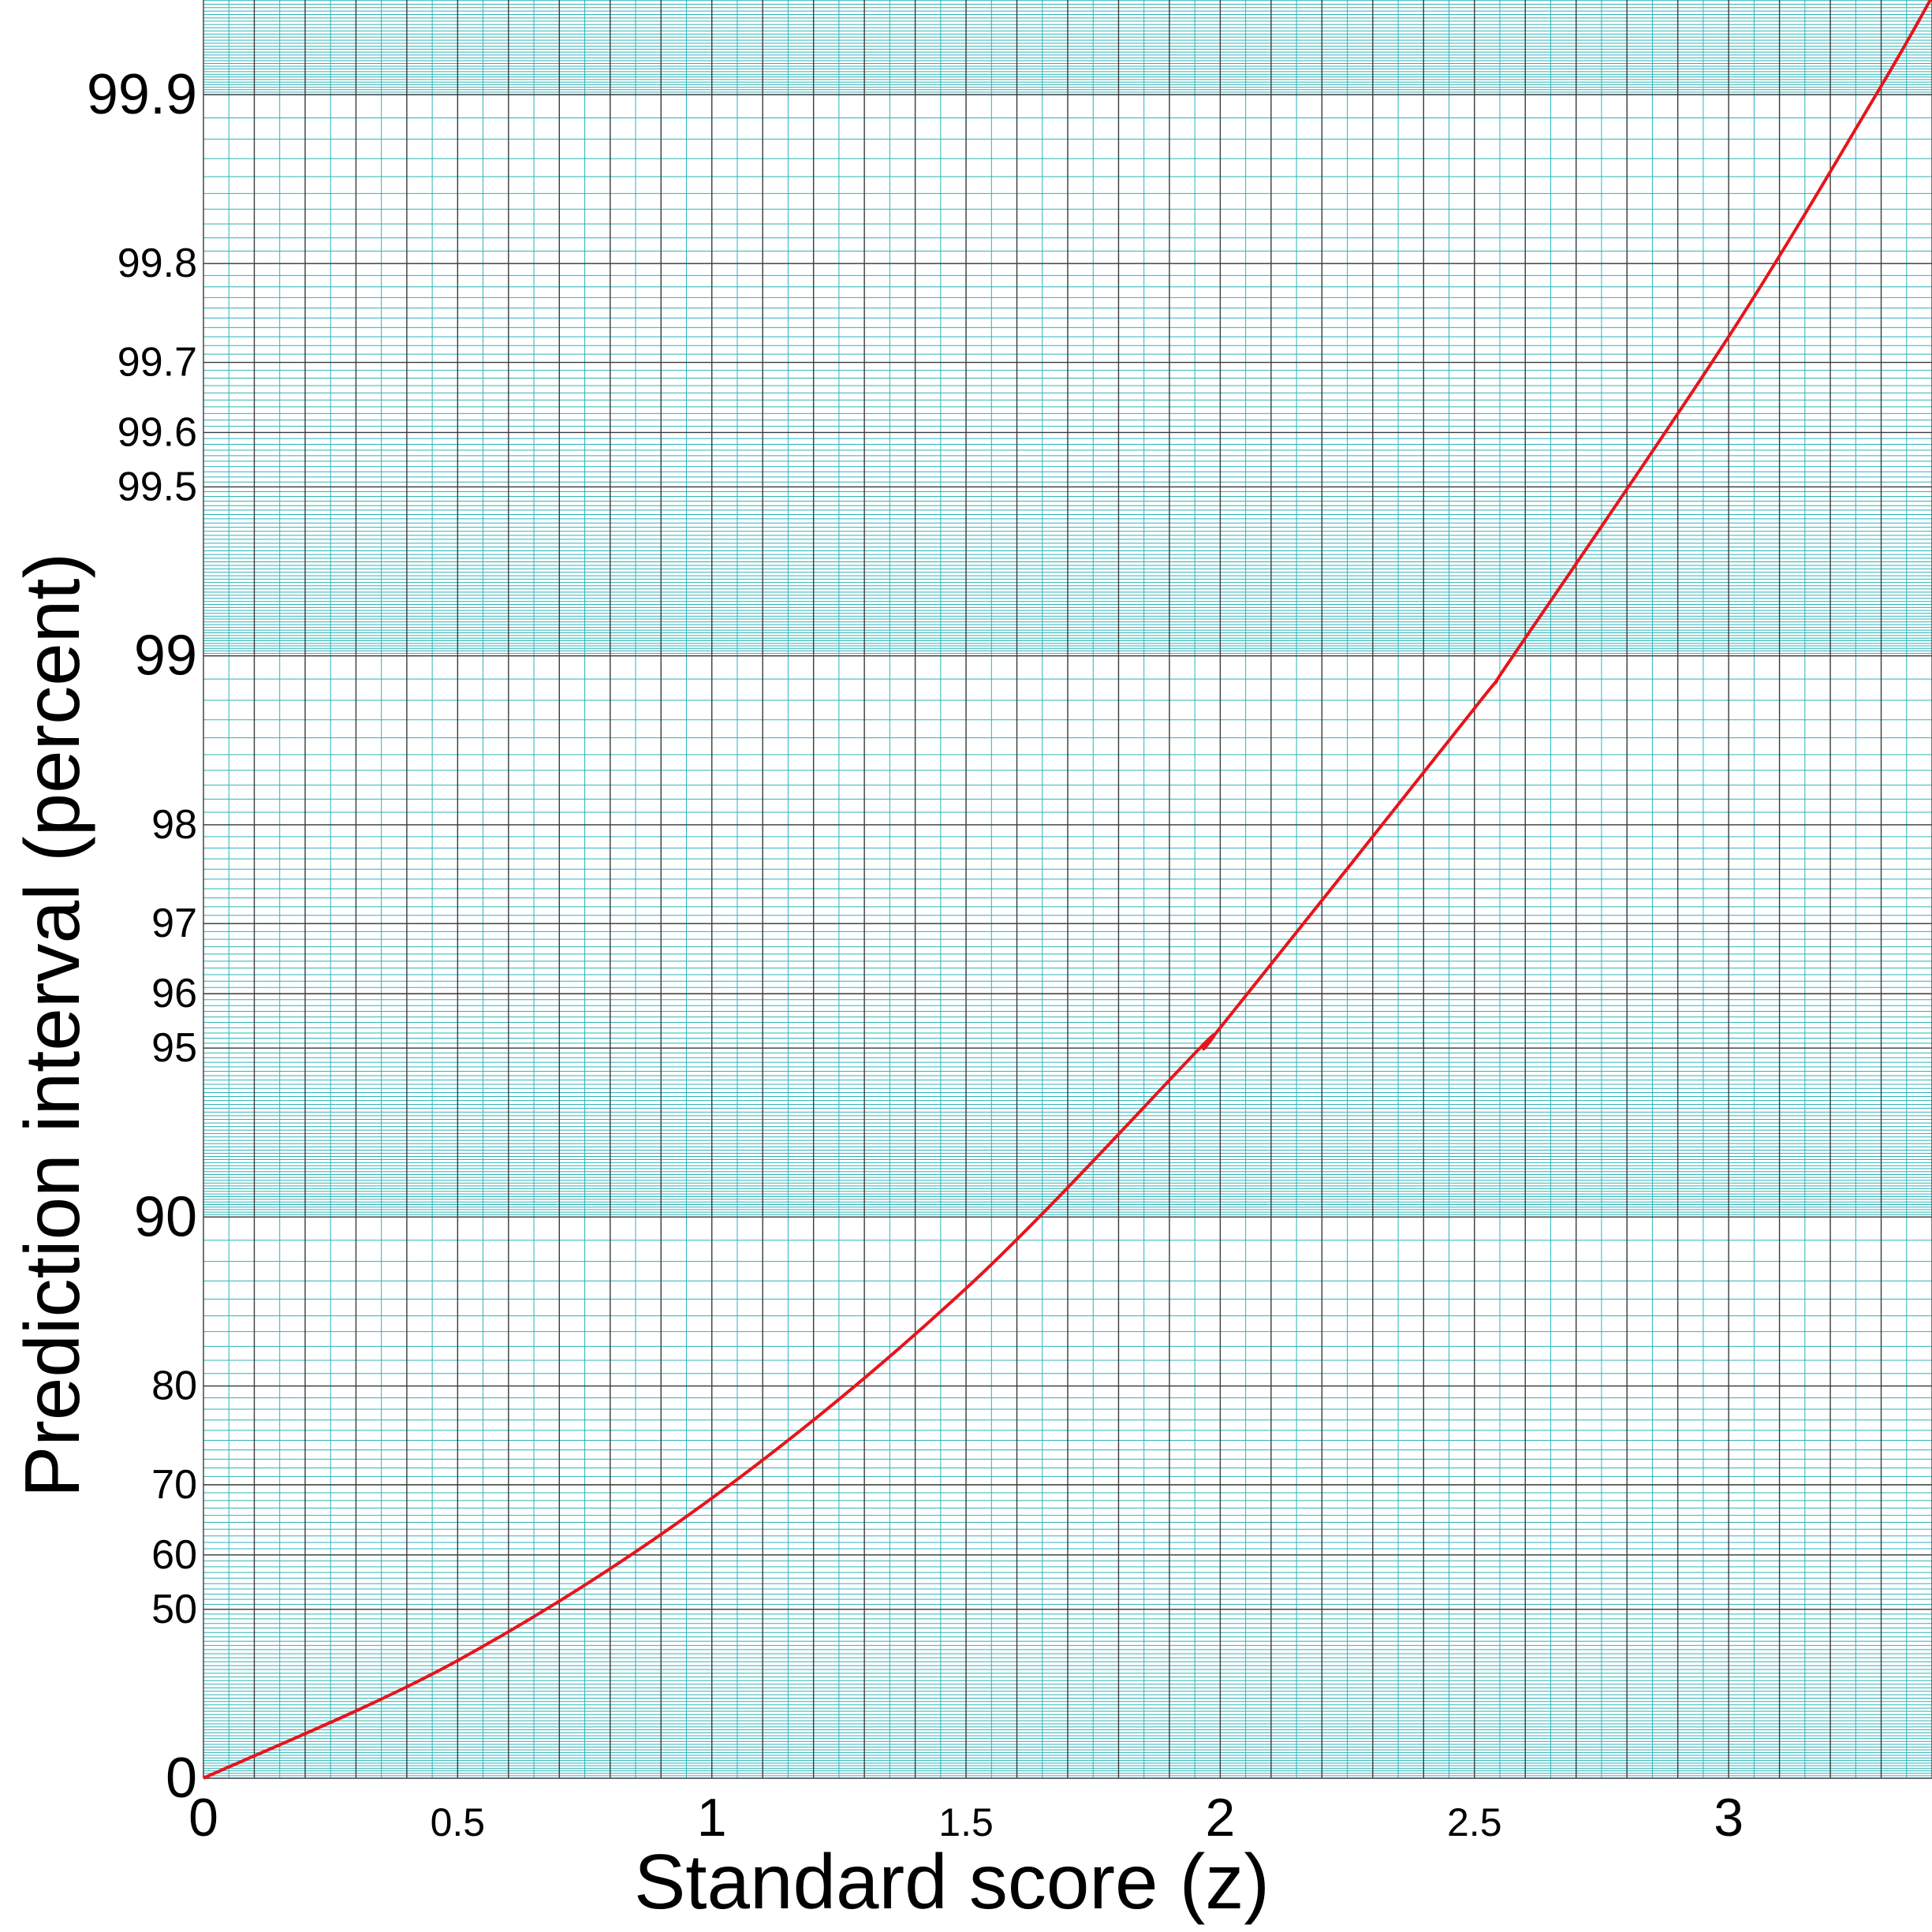  What do you see at coordinates (174, 1485) in the screenshot?
I see `y-tick-label: 70` at bounding box center [174, 1485].